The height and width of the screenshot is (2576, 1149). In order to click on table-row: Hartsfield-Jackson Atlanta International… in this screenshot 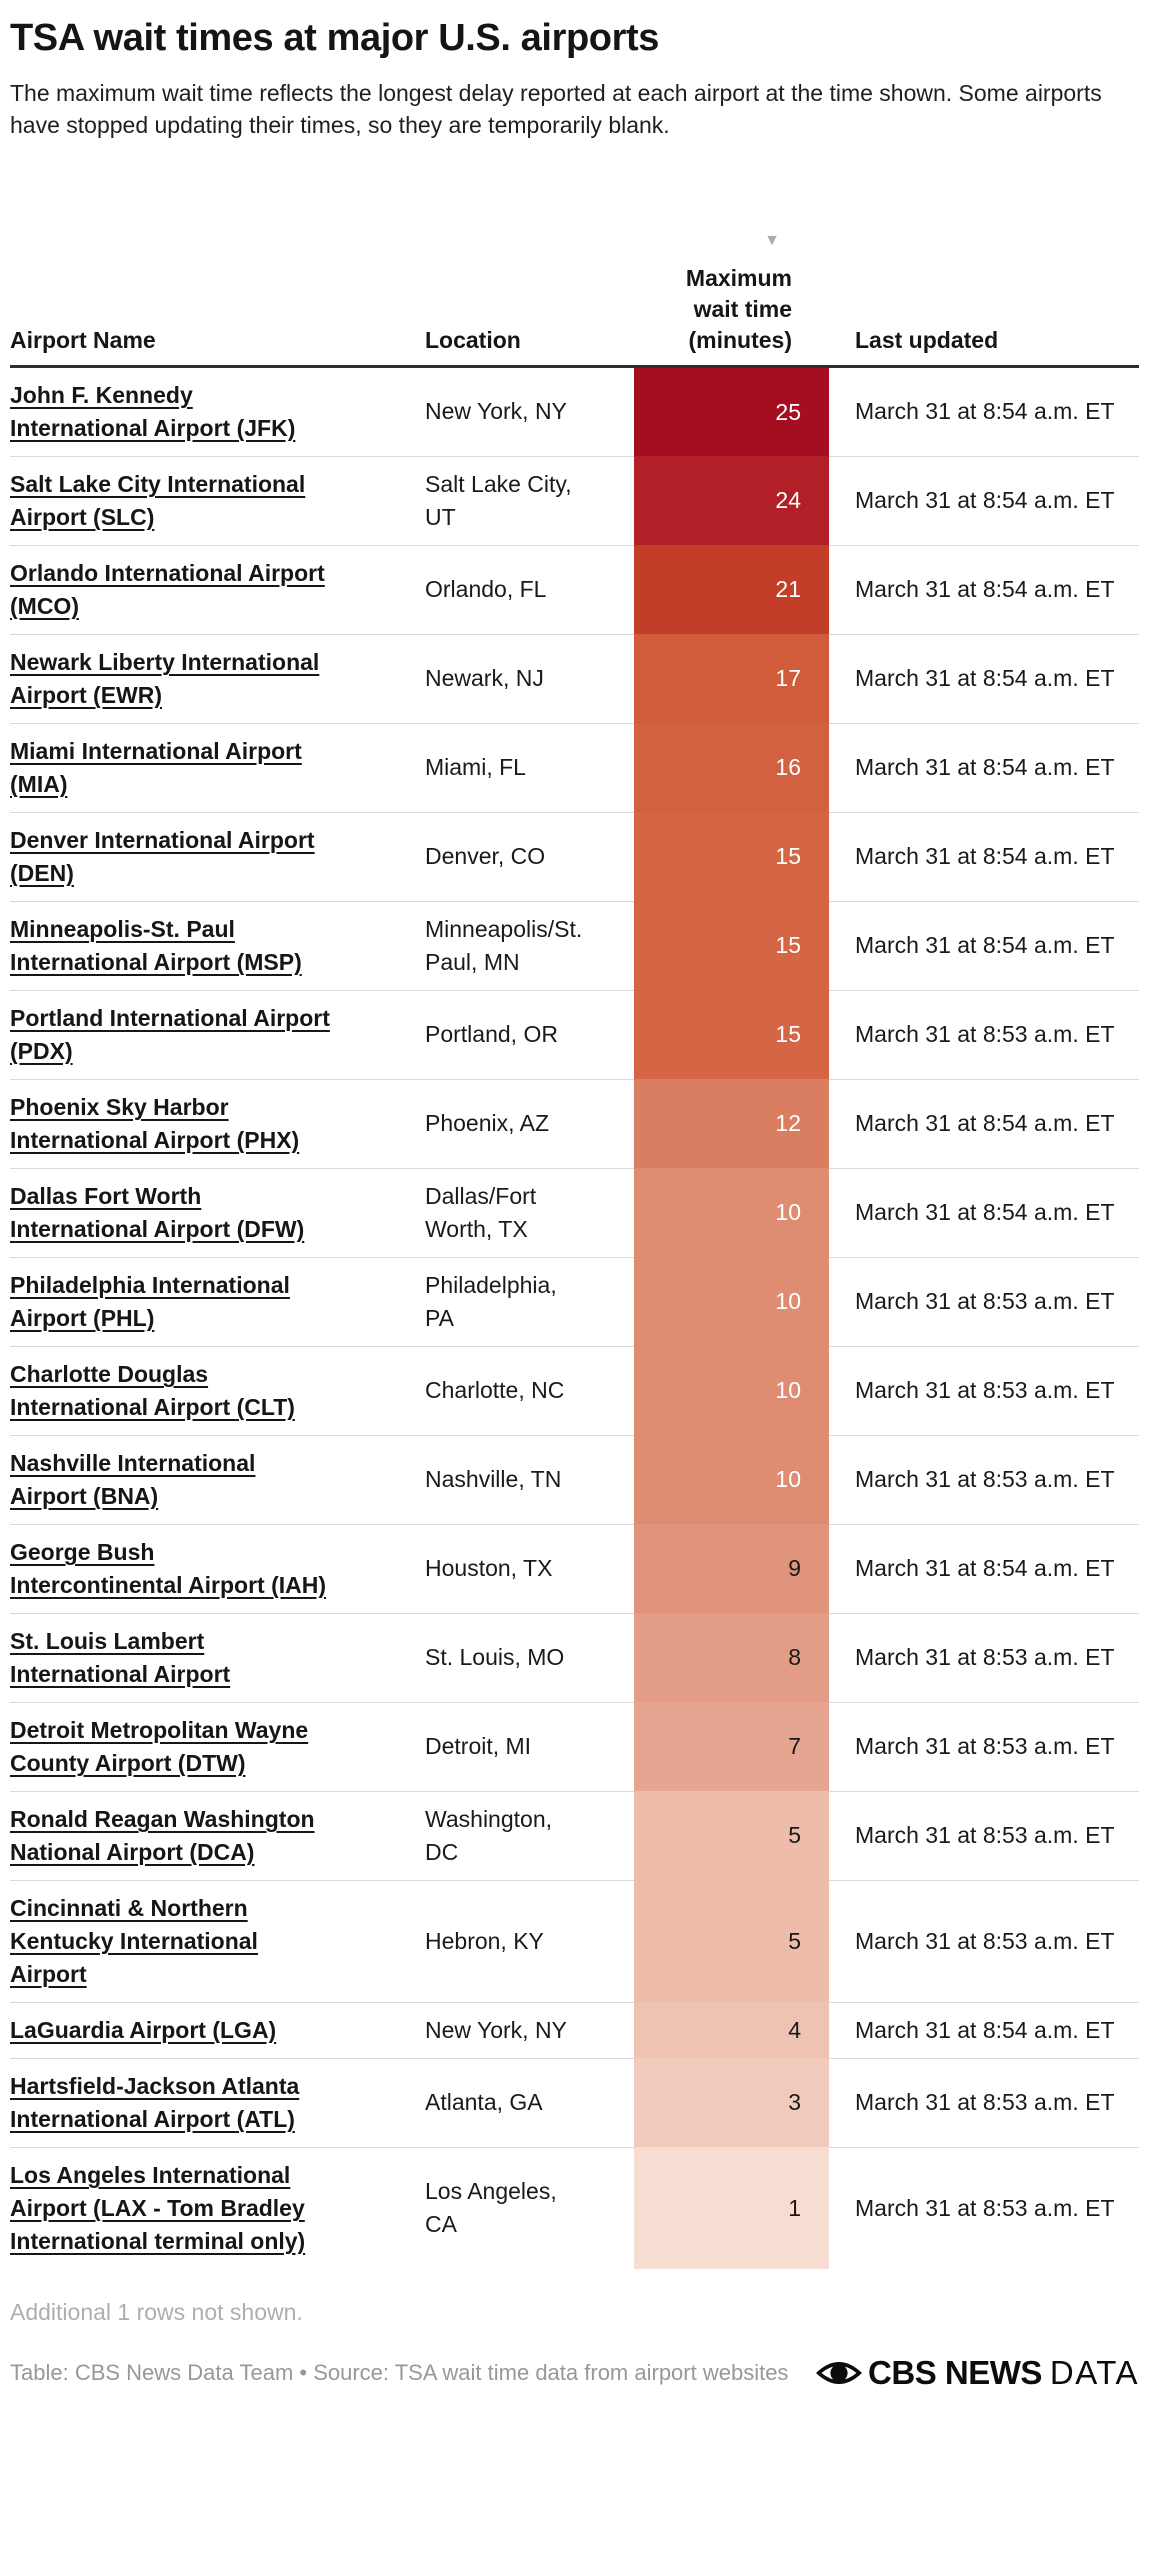, I will do `click(574, 2103)`.